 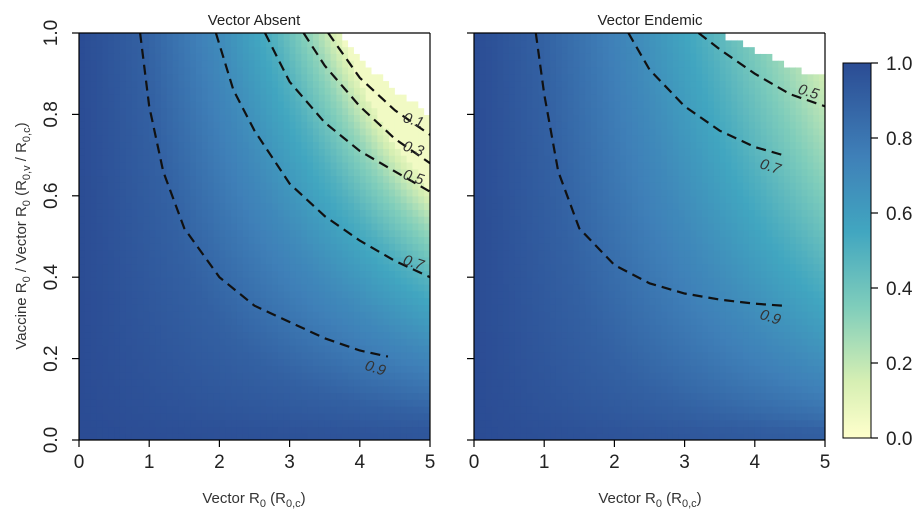 I want to click on x-tick-label: 4, so click(x=360, y=462).